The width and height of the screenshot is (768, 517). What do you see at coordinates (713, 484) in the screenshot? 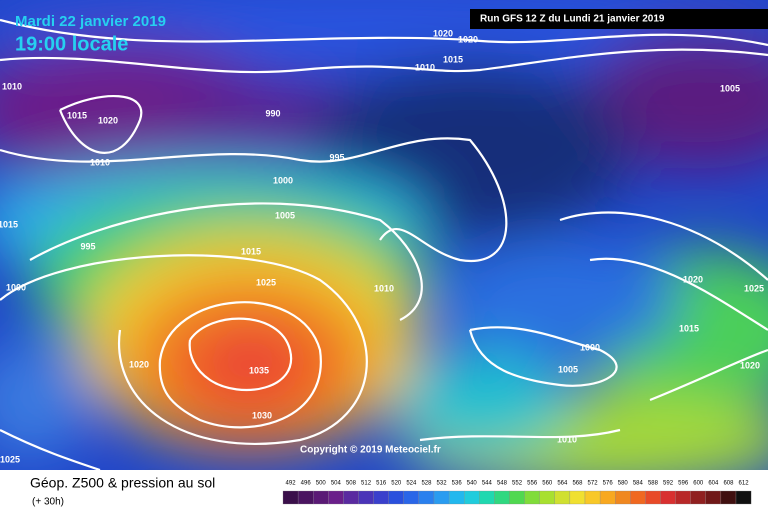
I see `scale-label: 604` at bounding box center [713, 484].